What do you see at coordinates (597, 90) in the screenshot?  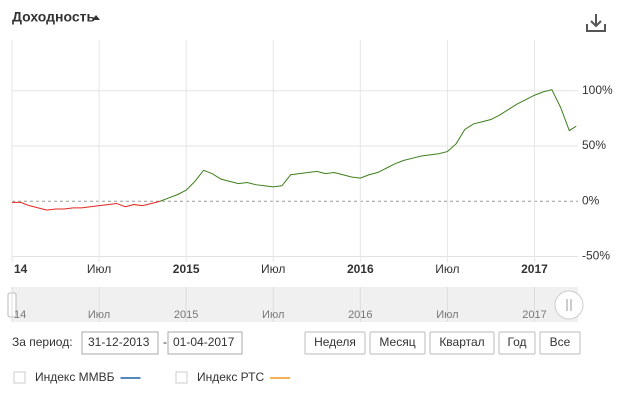 I see `y-tick-label: 100%` at bounding box center [597, 90].